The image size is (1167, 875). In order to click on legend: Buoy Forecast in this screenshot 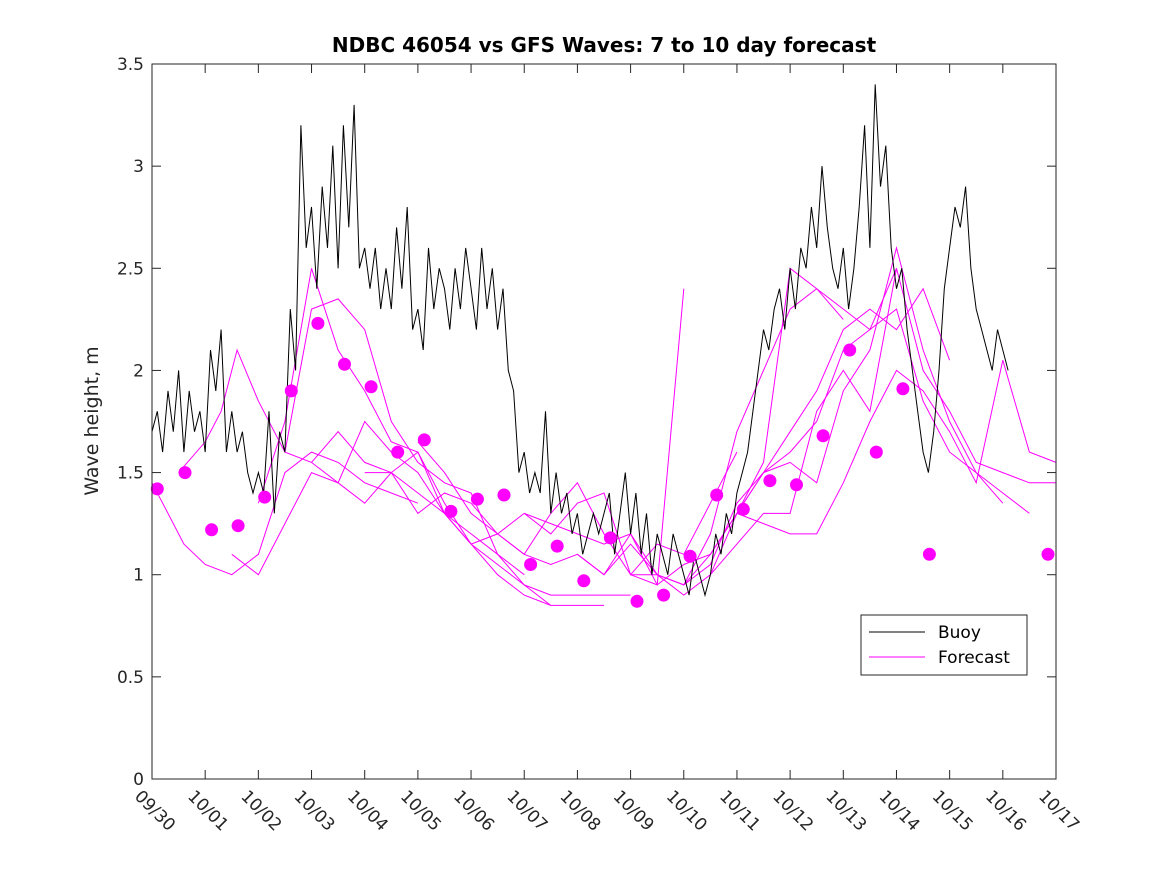, I will do `click(944, 645)`.